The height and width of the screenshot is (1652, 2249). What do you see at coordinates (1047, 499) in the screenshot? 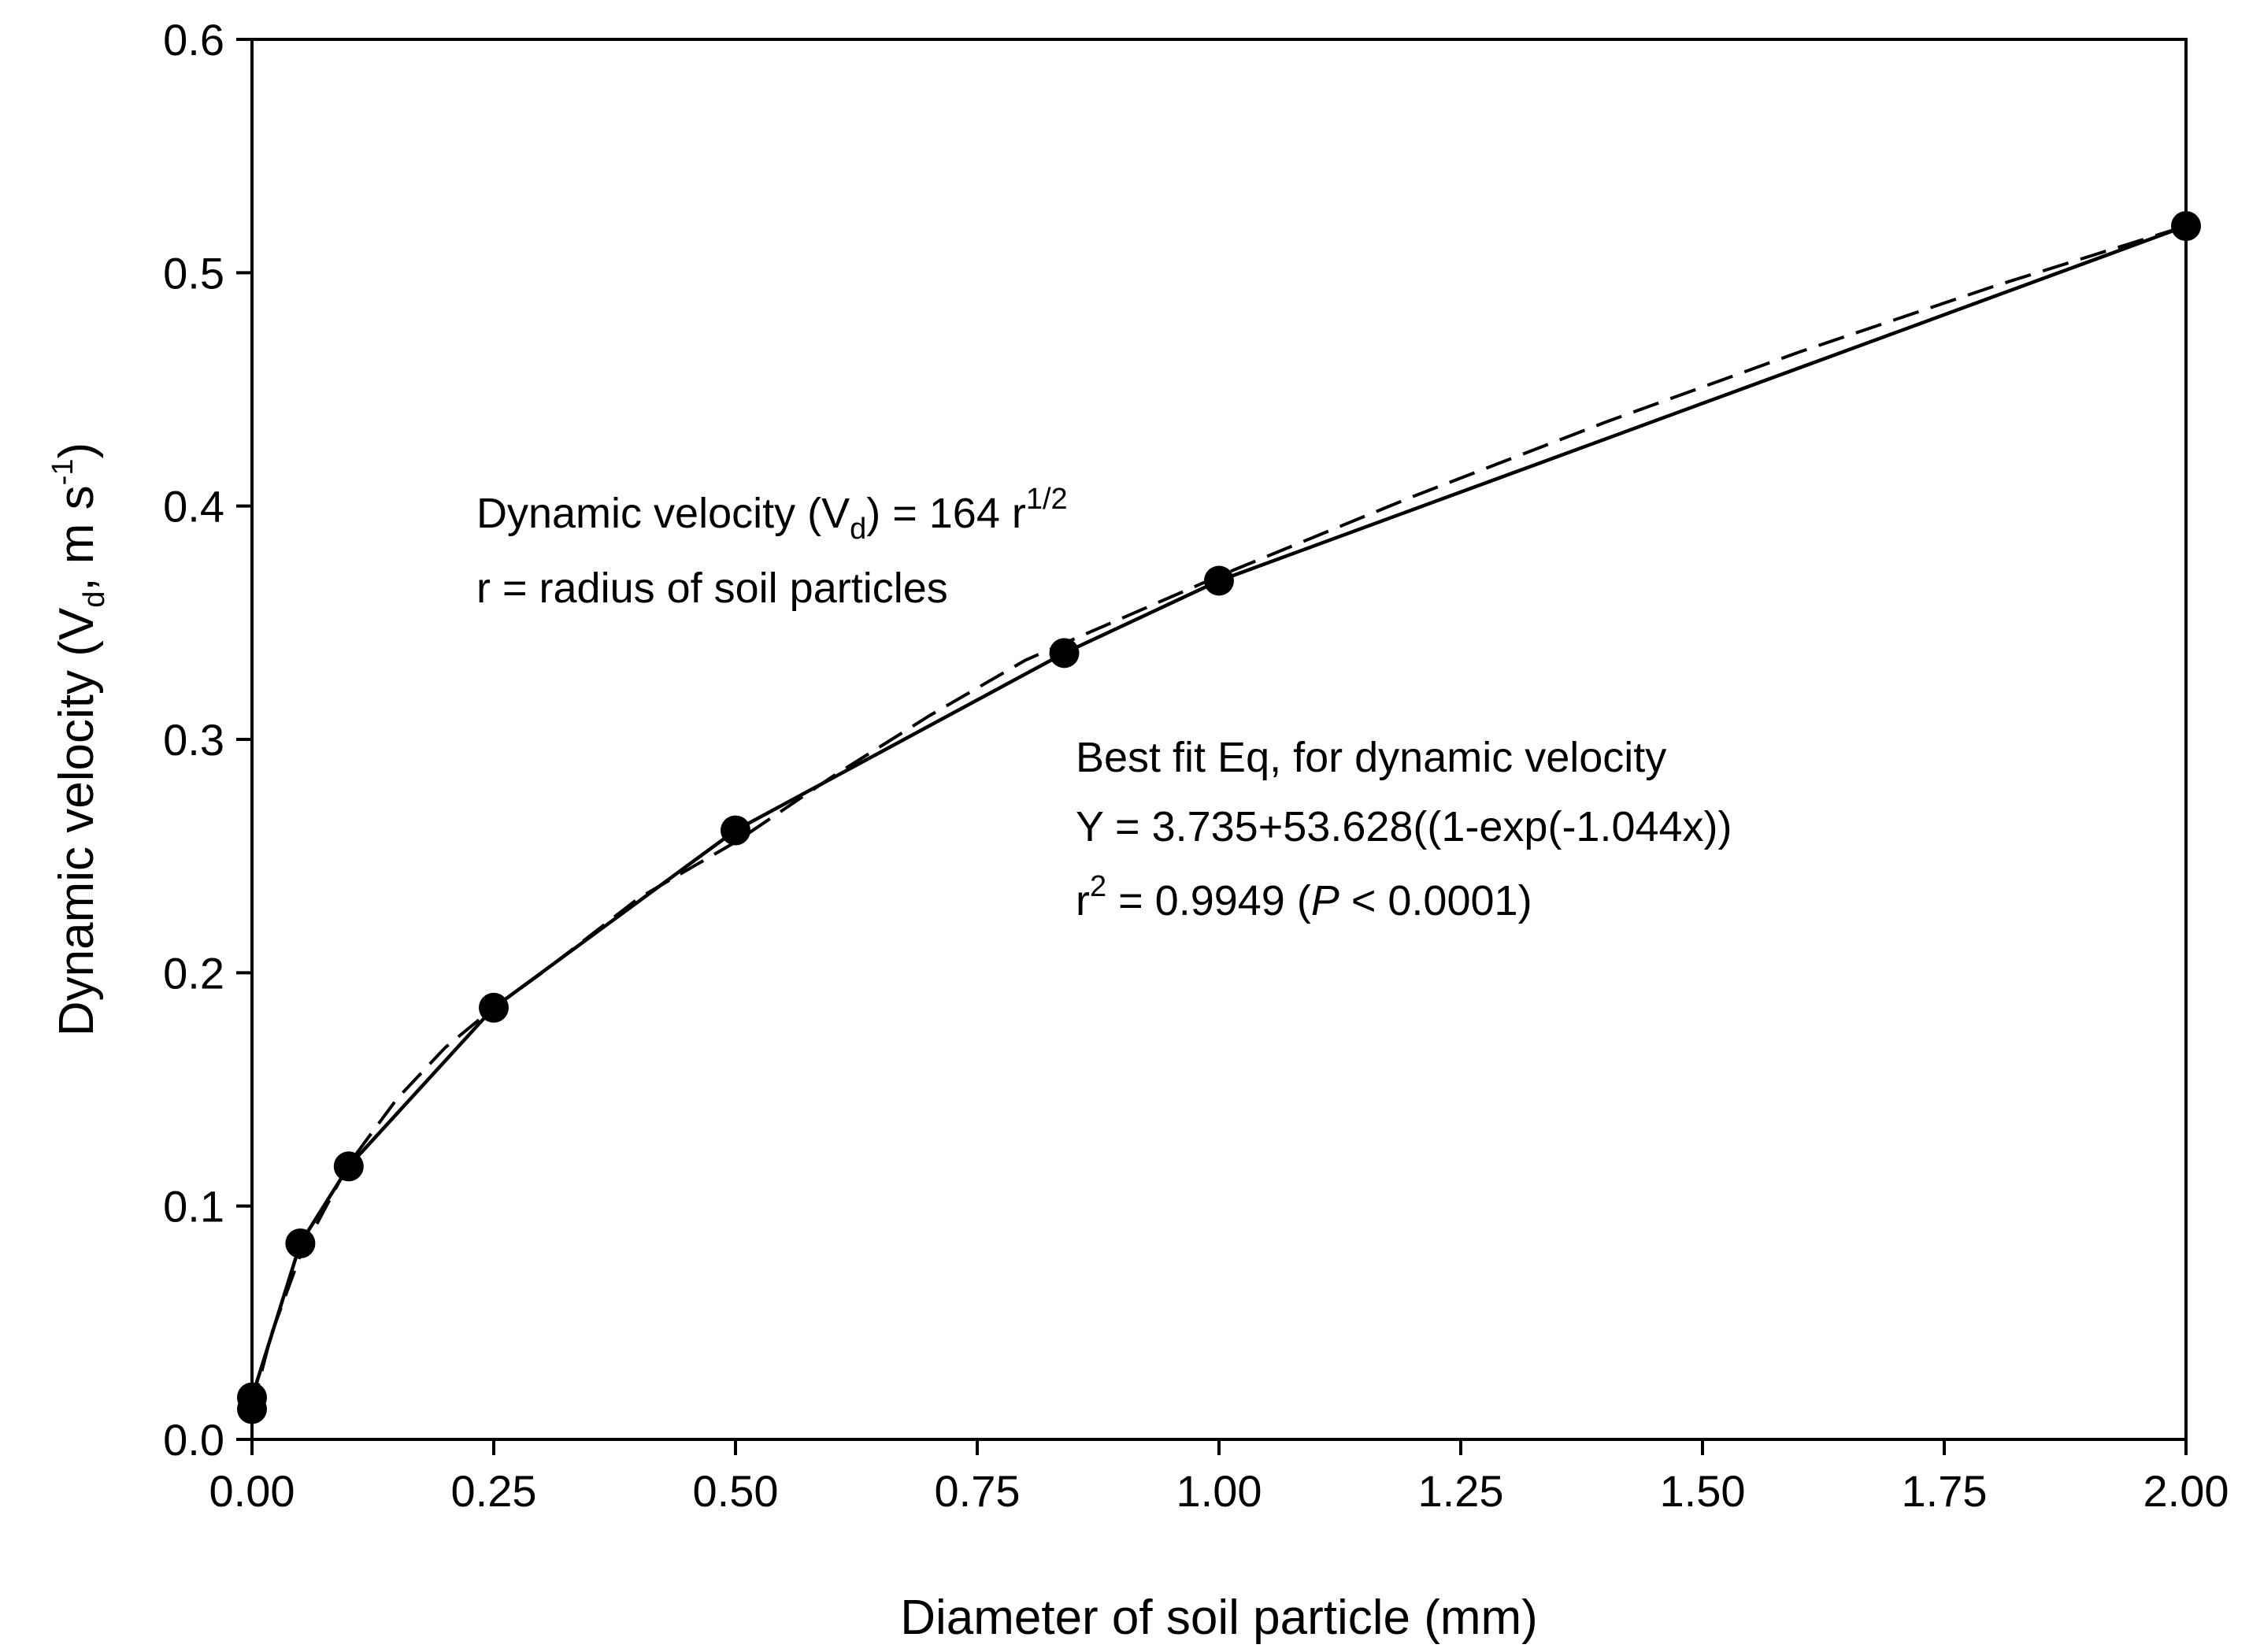
I see `annotation-eq1-sup: 1/2` at bounding box center [1047, 499].